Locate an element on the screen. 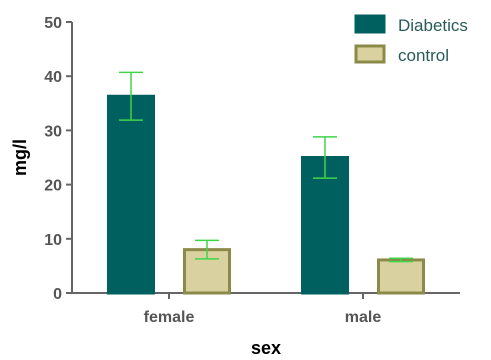 Image resolution: width=491 pixels, height=360 pixels. legend-swatch-diabetics is located at coordinates (370, 24).